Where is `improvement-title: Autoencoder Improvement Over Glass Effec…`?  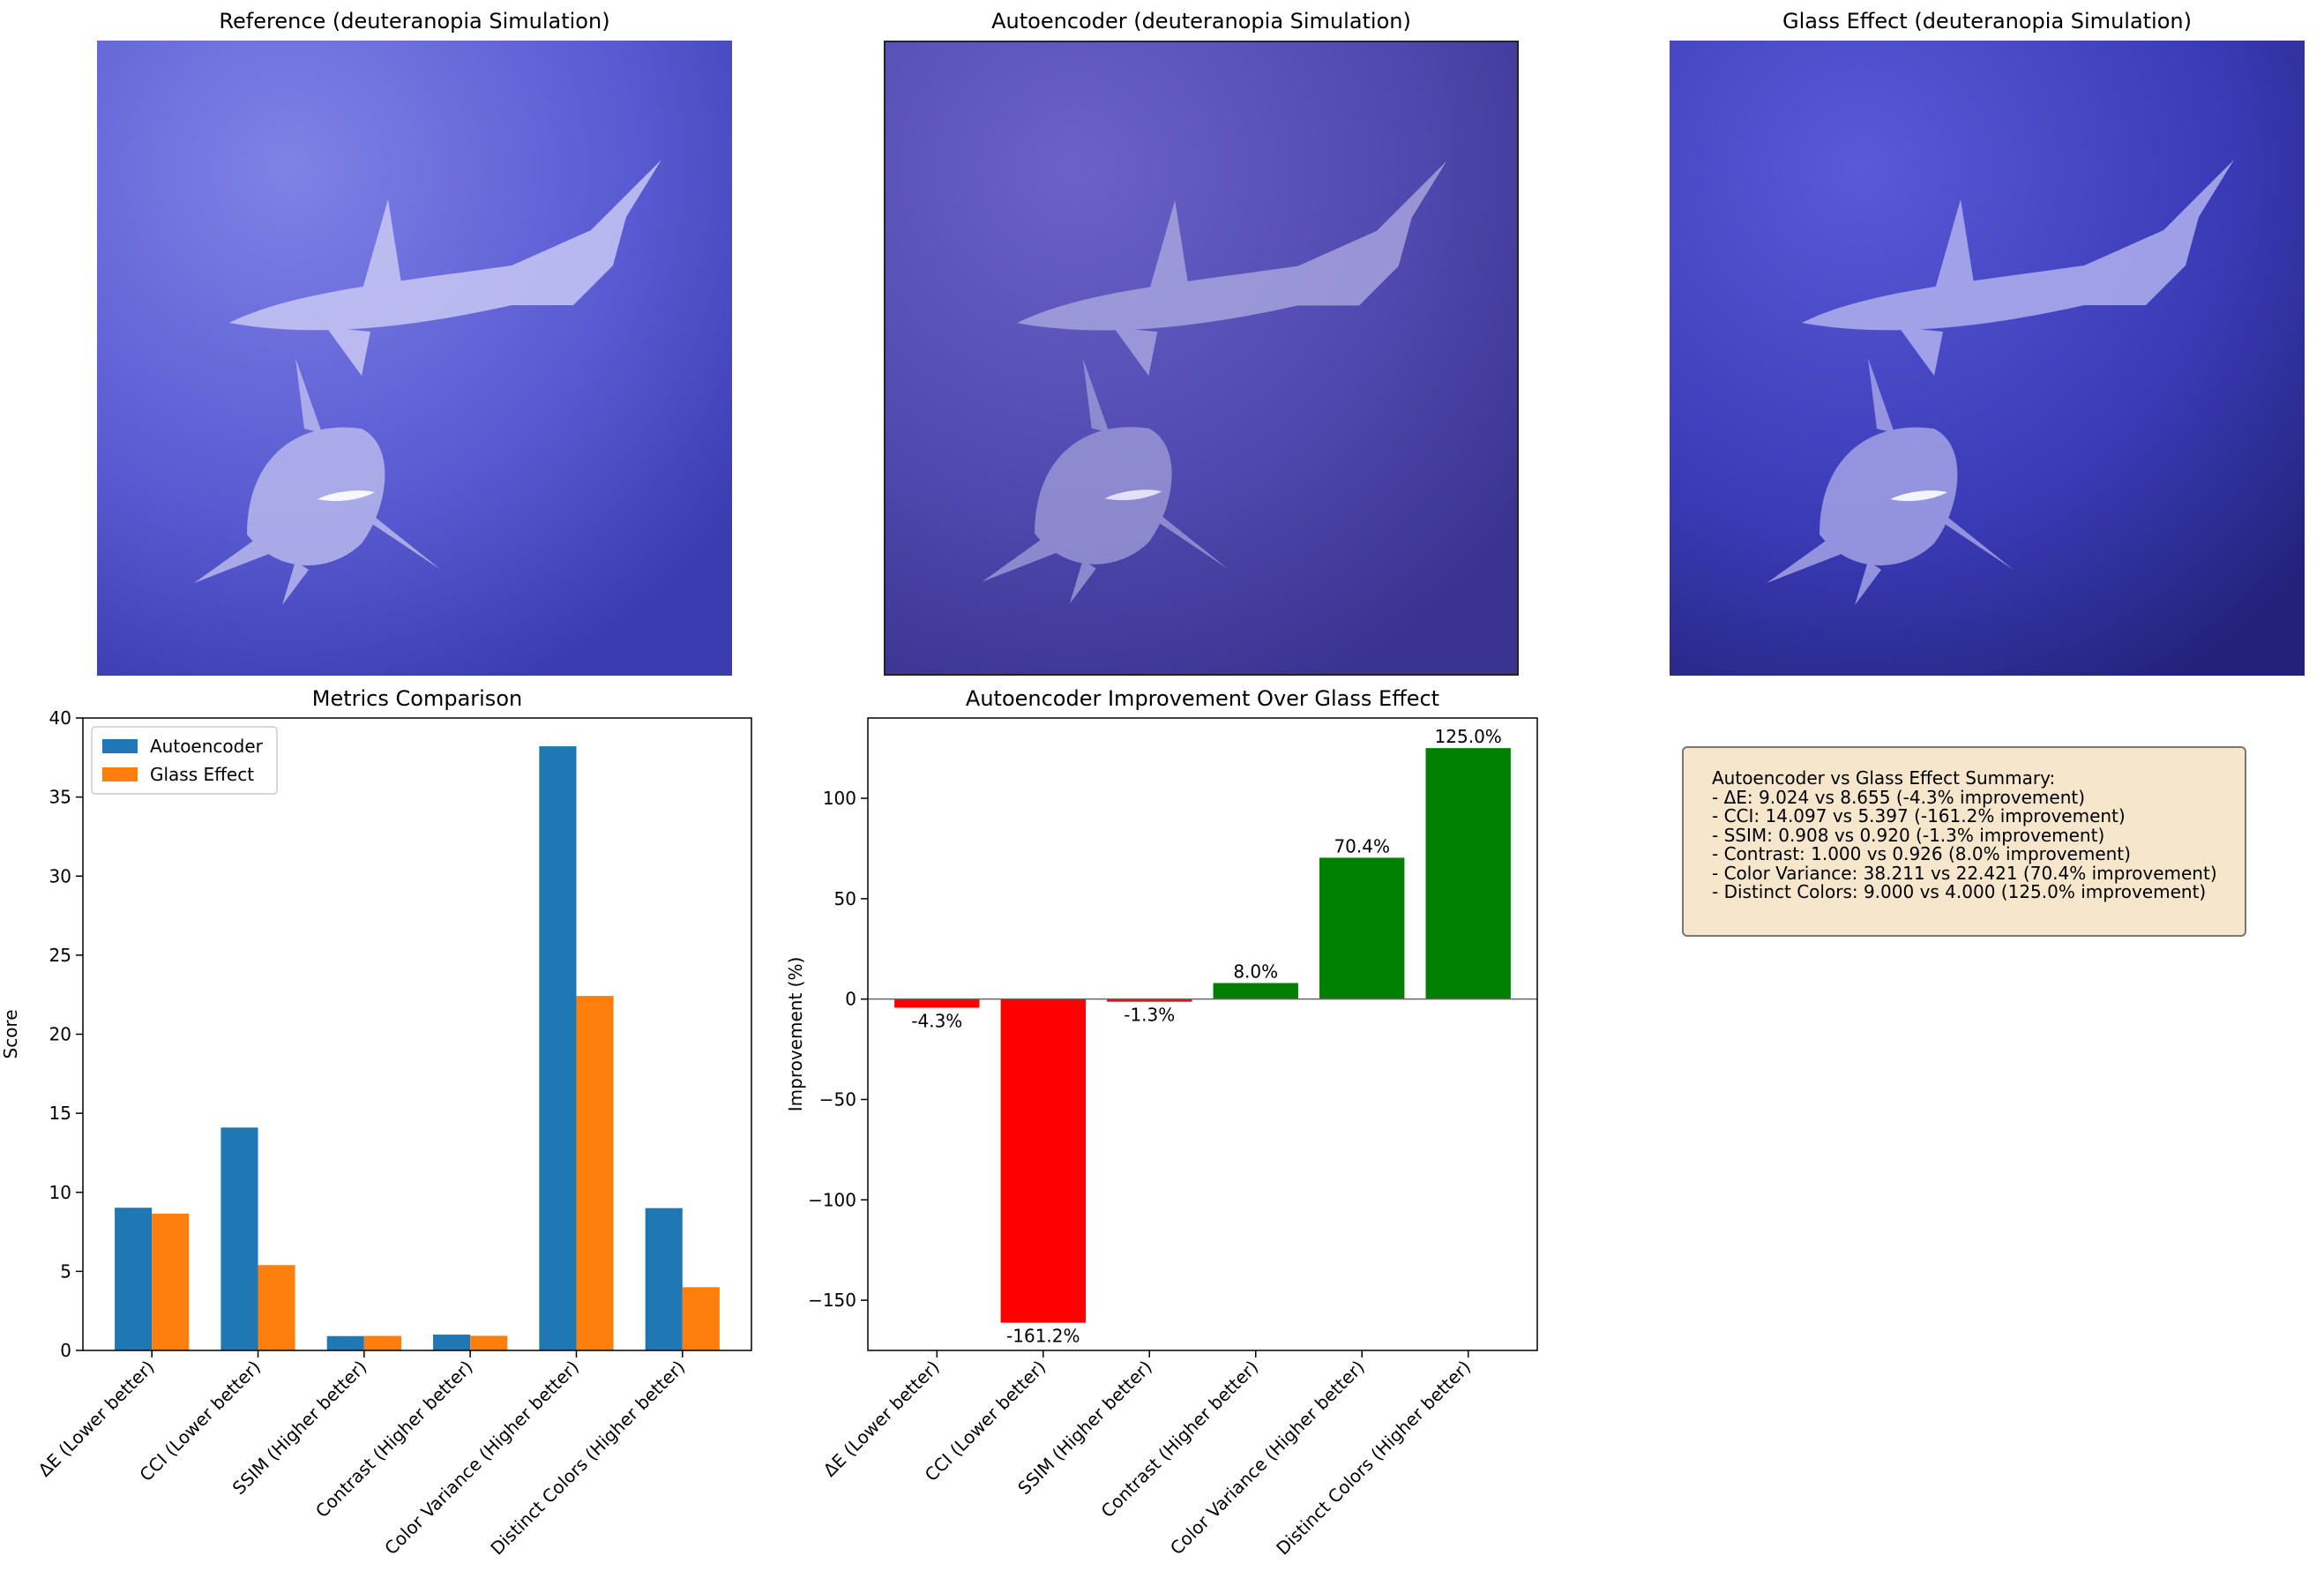 improvement-title: Autoencoder Improvement Over Glass Effec… is located at coordinates (1202, 698).